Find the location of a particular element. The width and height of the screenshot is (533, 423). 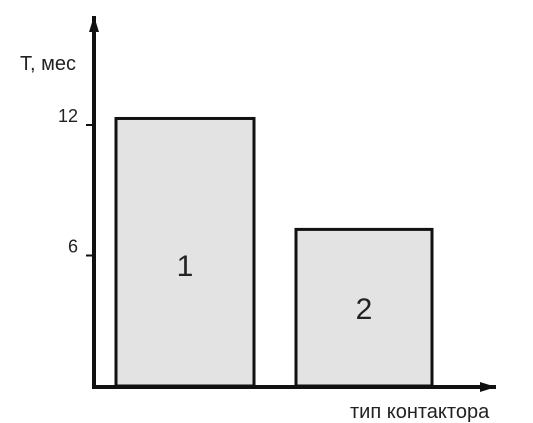

y-ticks-group: 12 6 is located at coordinates (77, 181).